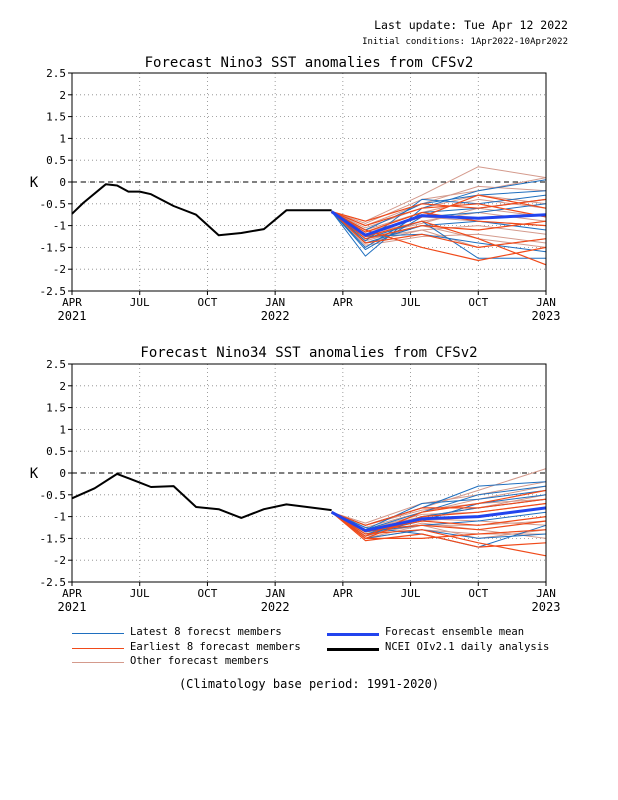  Describe the element at coordinates (56, 408) in the screenshot. I see `nino34-ytick-label: 1.5` at that location.